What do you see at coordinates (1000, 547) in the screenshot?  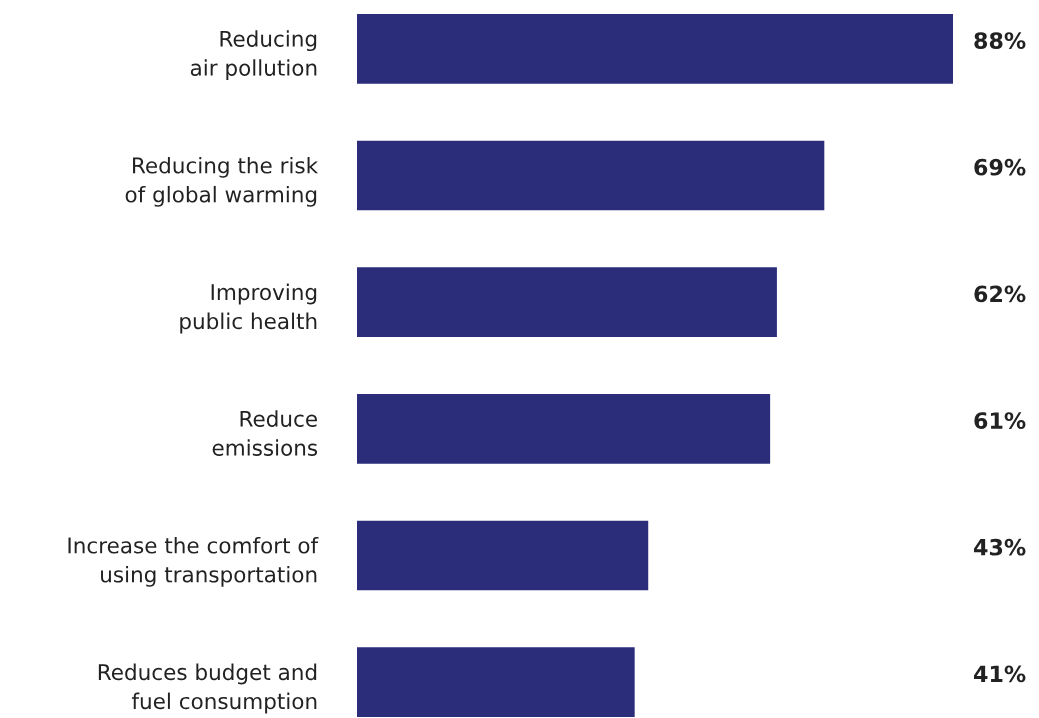 I see `data-label: 43%` at bounding box center [1000, 547].